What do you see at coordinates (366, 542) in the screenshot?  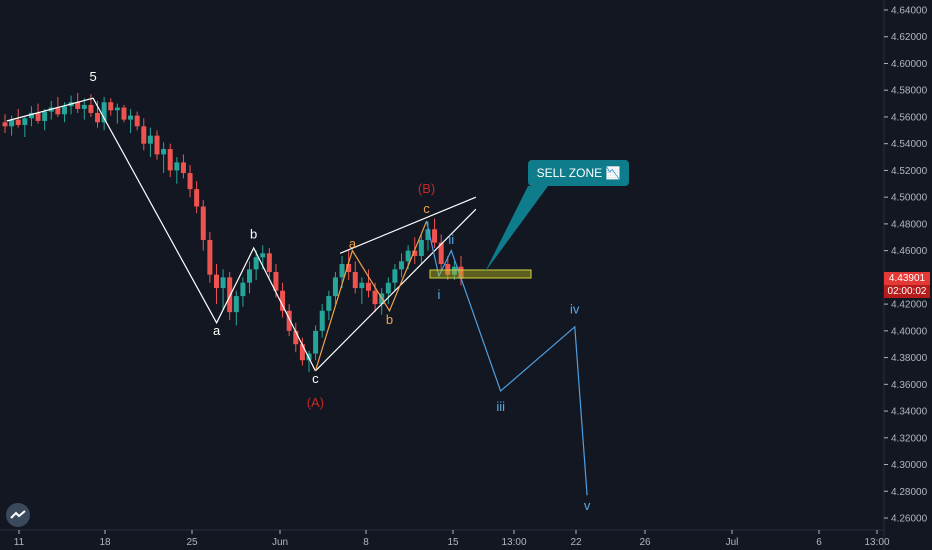 I see `time-tick-label: 8` at bounding box center [366, 542].